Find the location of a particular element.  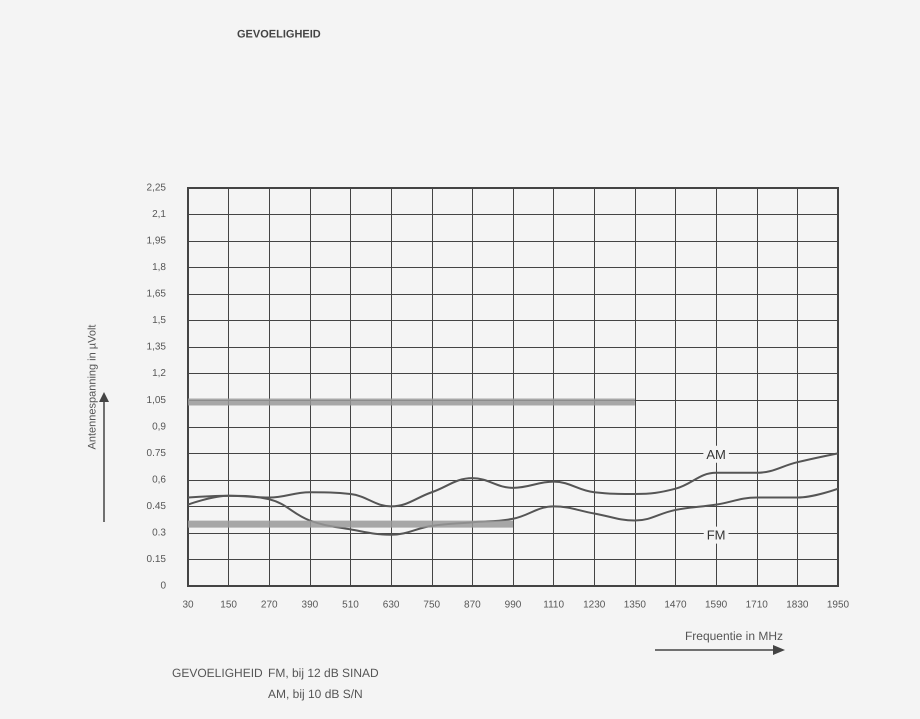

x-tick-label: 1710 is located at coordinates (757, 605).